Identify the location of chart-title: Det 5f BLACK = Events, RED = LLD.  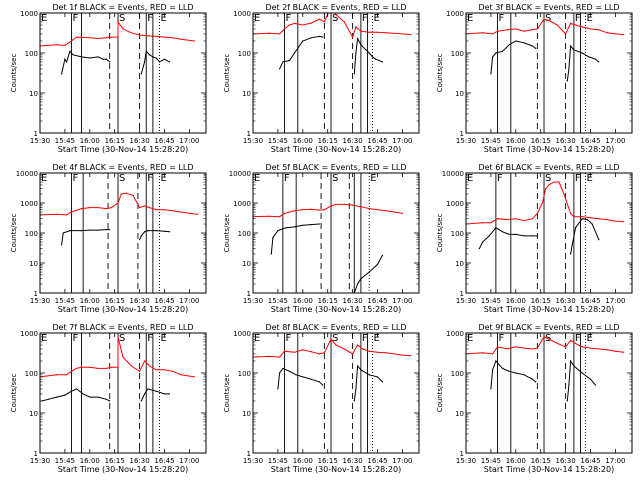
(335, 167).